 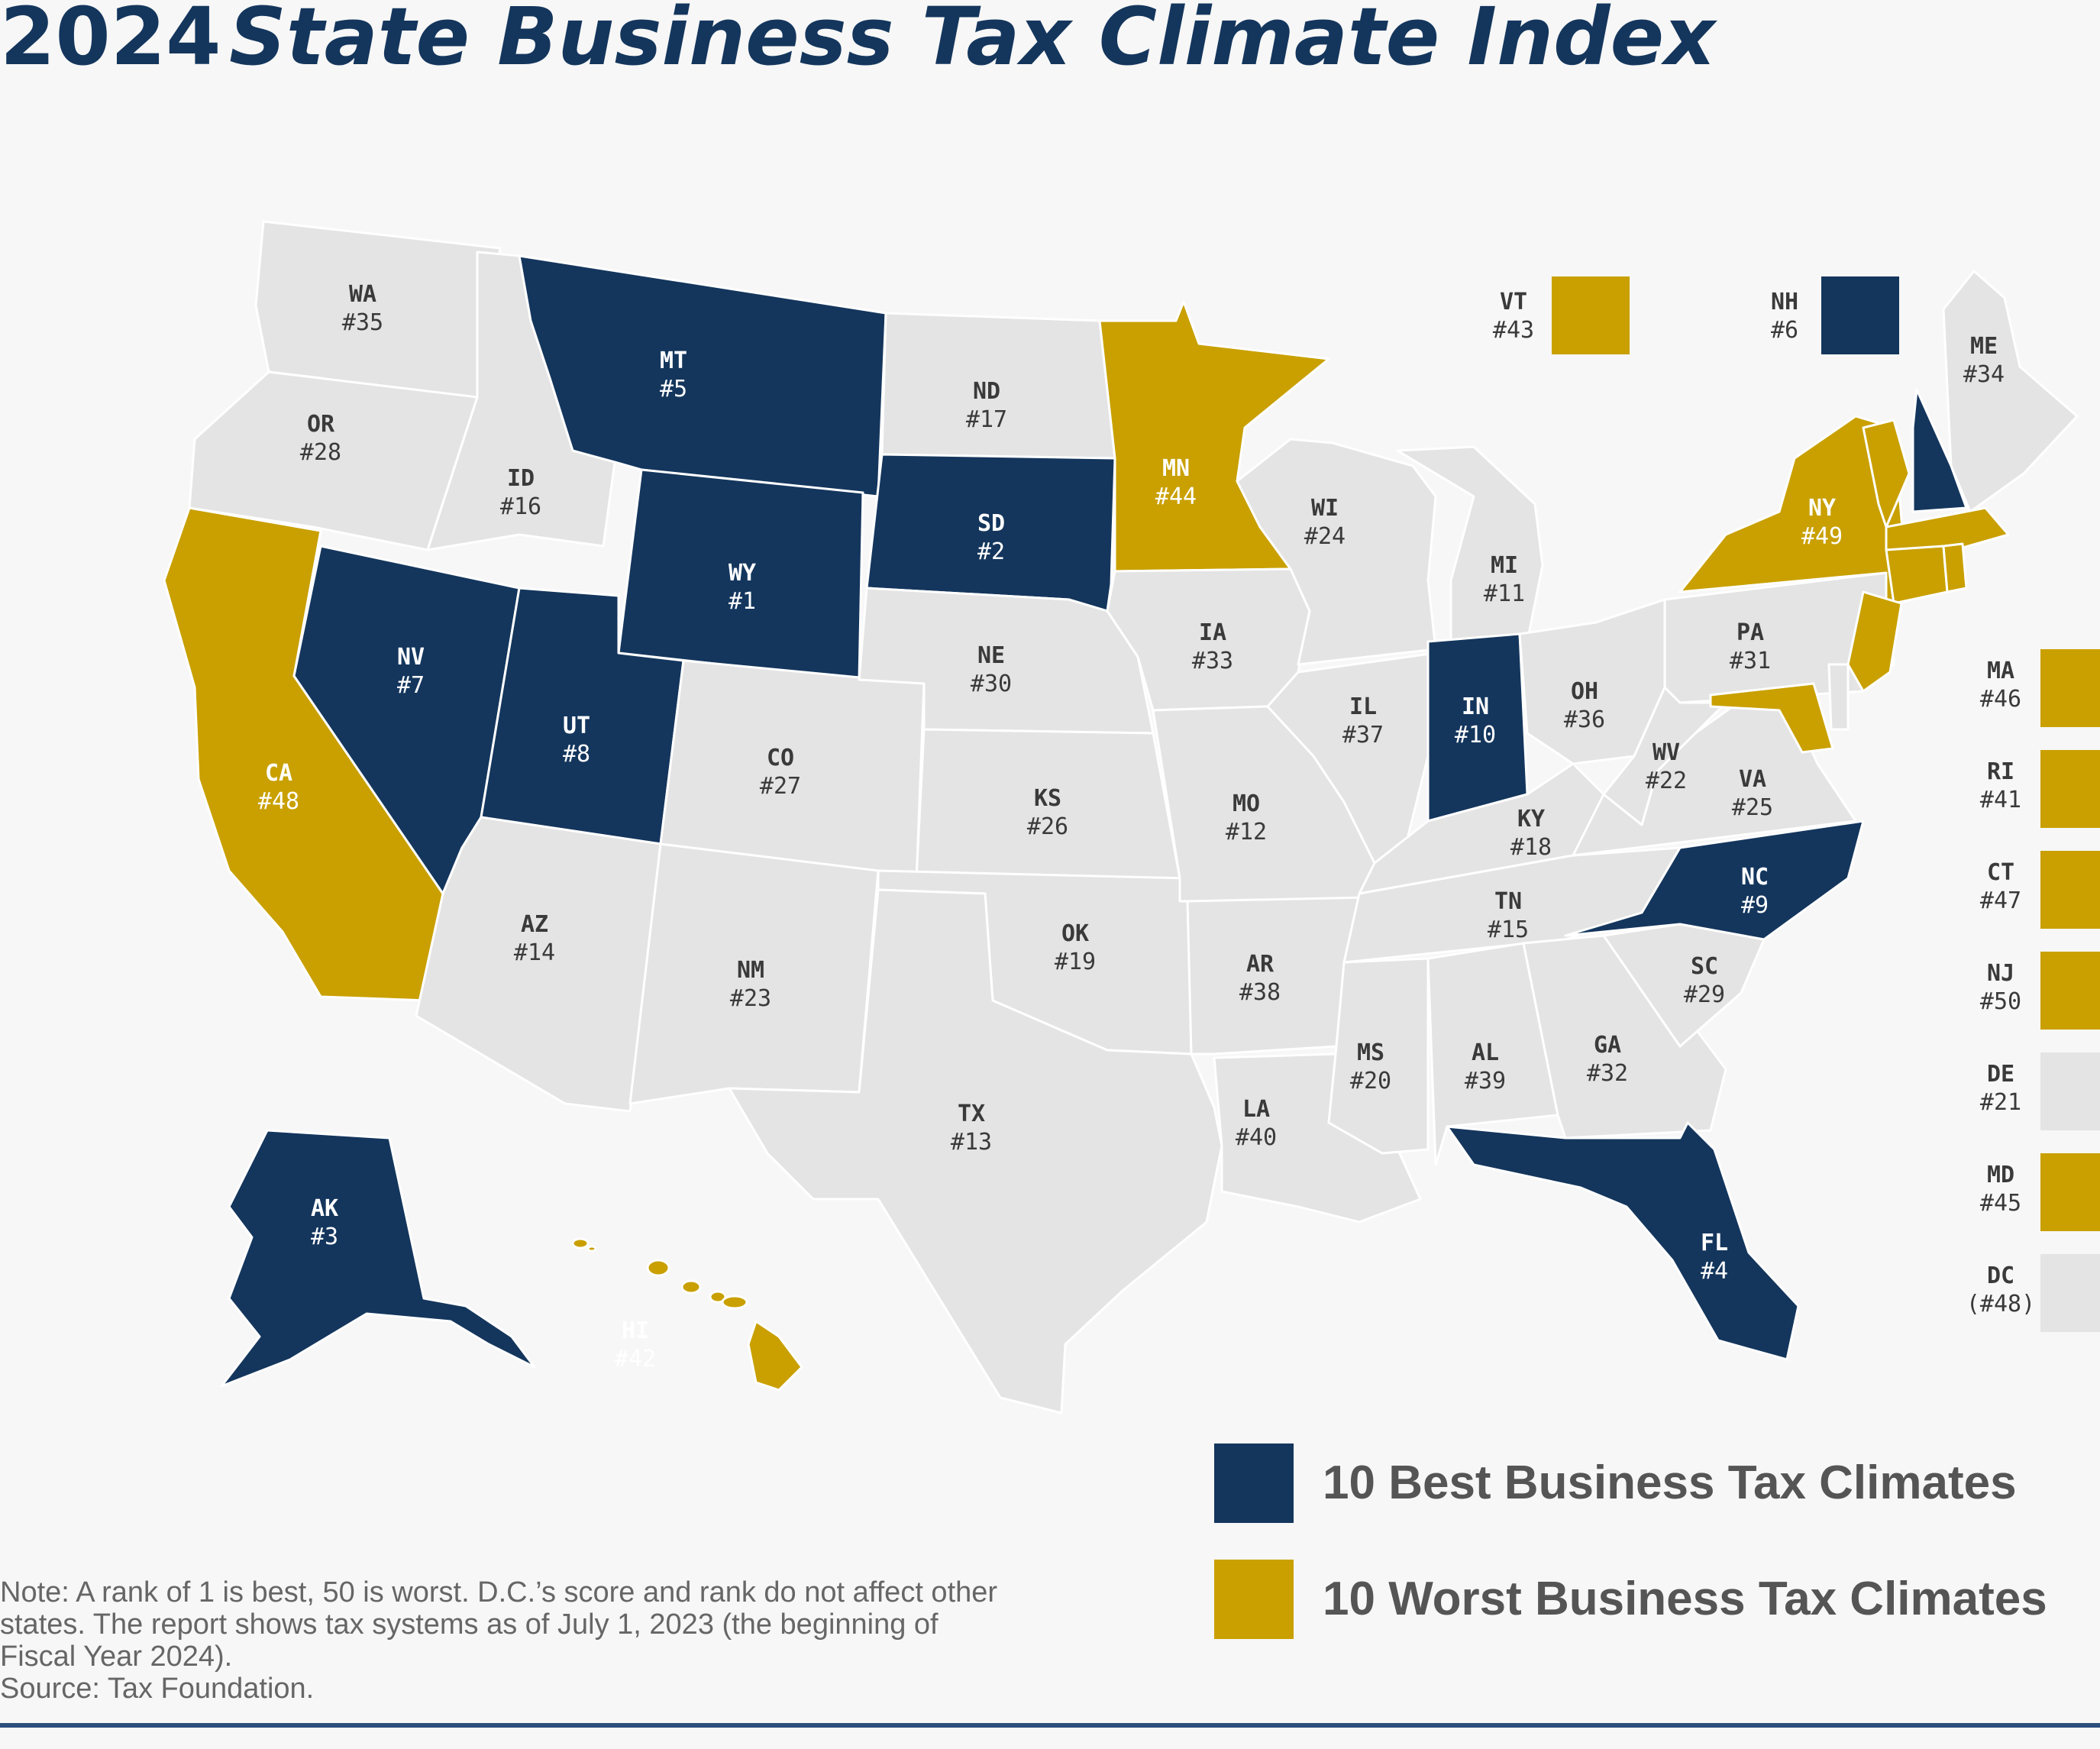 I want to click on state-label-ok: OK, so click(x=1075, y=933).